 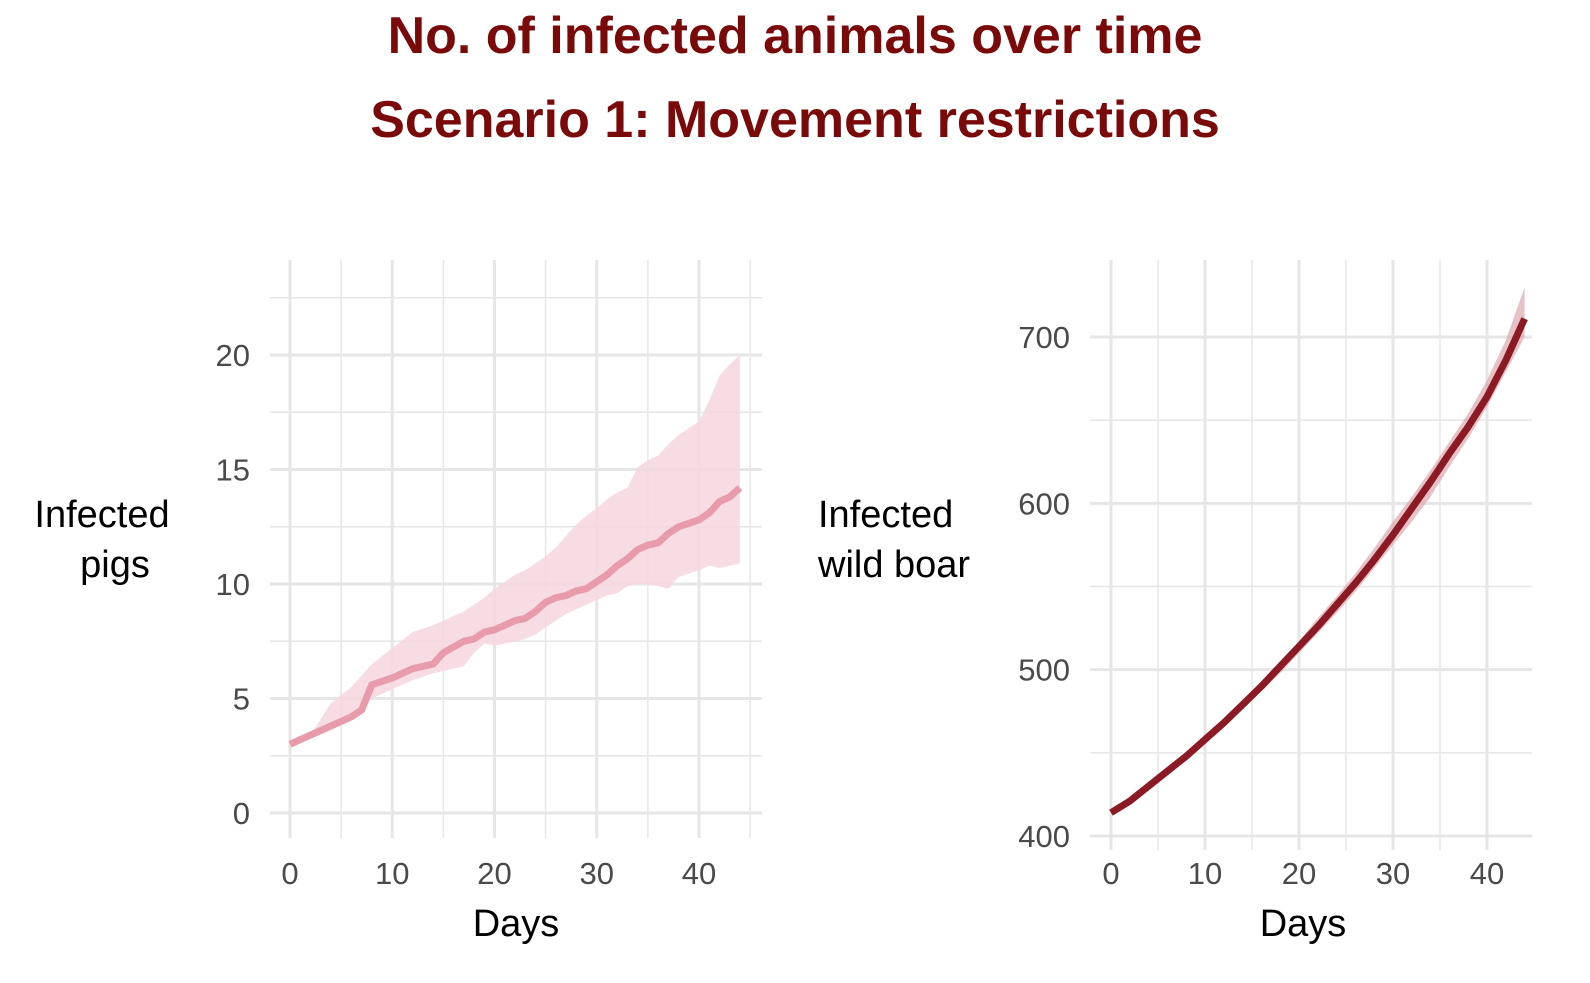 What do you see at coordinates (795, 36) in the screenshot?
I see `chart-title-line1: No. of infected animals over time` at bounding box center [795, 36].